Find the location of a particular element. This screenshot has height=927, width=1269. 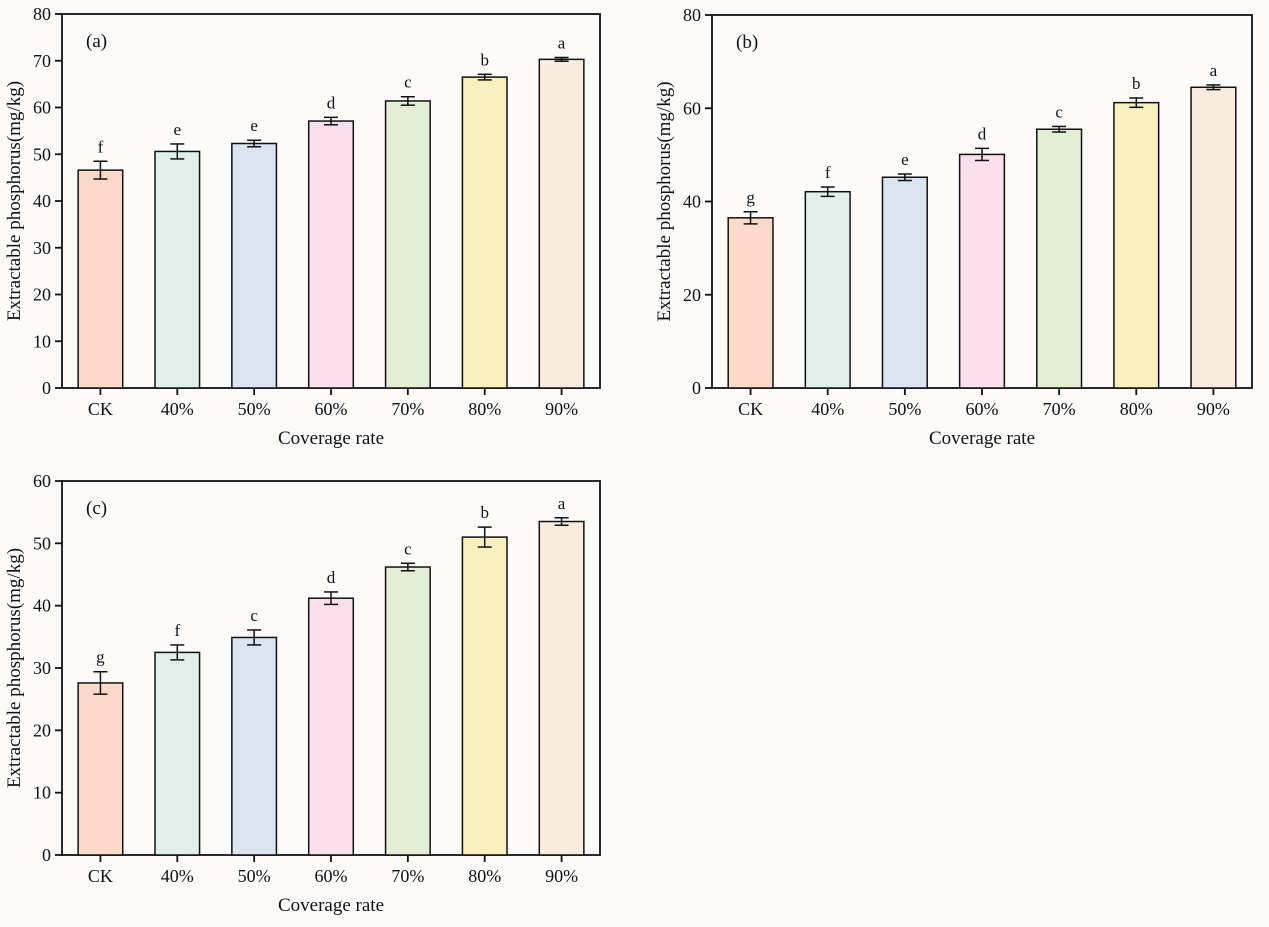

panel-label: (b) is located at coordinates (747, 42).